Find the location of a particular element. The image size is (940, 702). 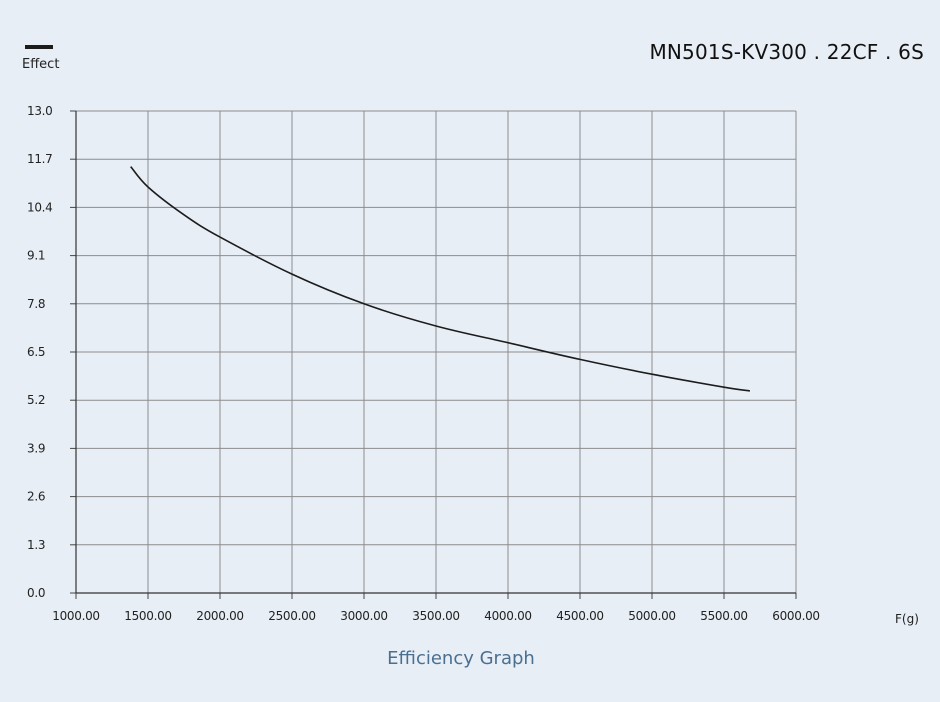

x-tick-label: 4500.00 is located at coordinates (580, 616).